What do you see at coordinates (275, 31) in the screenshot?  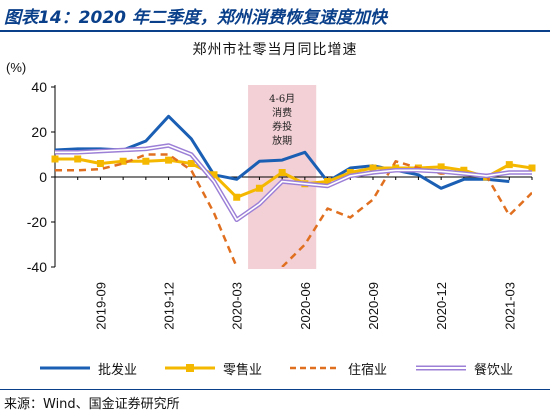 I see `title-divider` at bounding box center [275, 31].